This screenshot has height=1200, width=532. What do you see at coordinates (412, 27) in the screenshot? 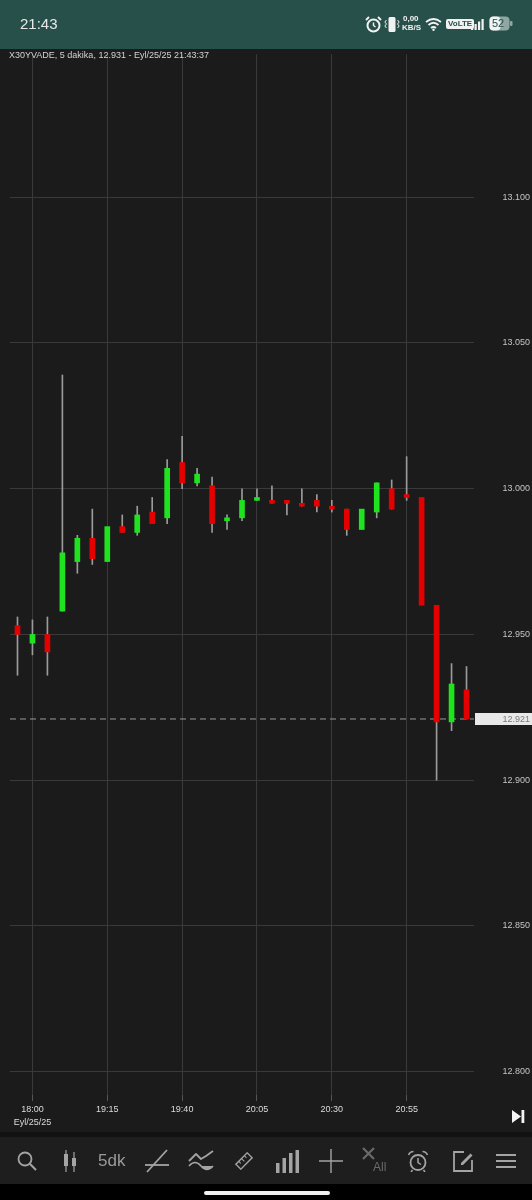
I see `text: KB/S` at bounding box center [412, 27].